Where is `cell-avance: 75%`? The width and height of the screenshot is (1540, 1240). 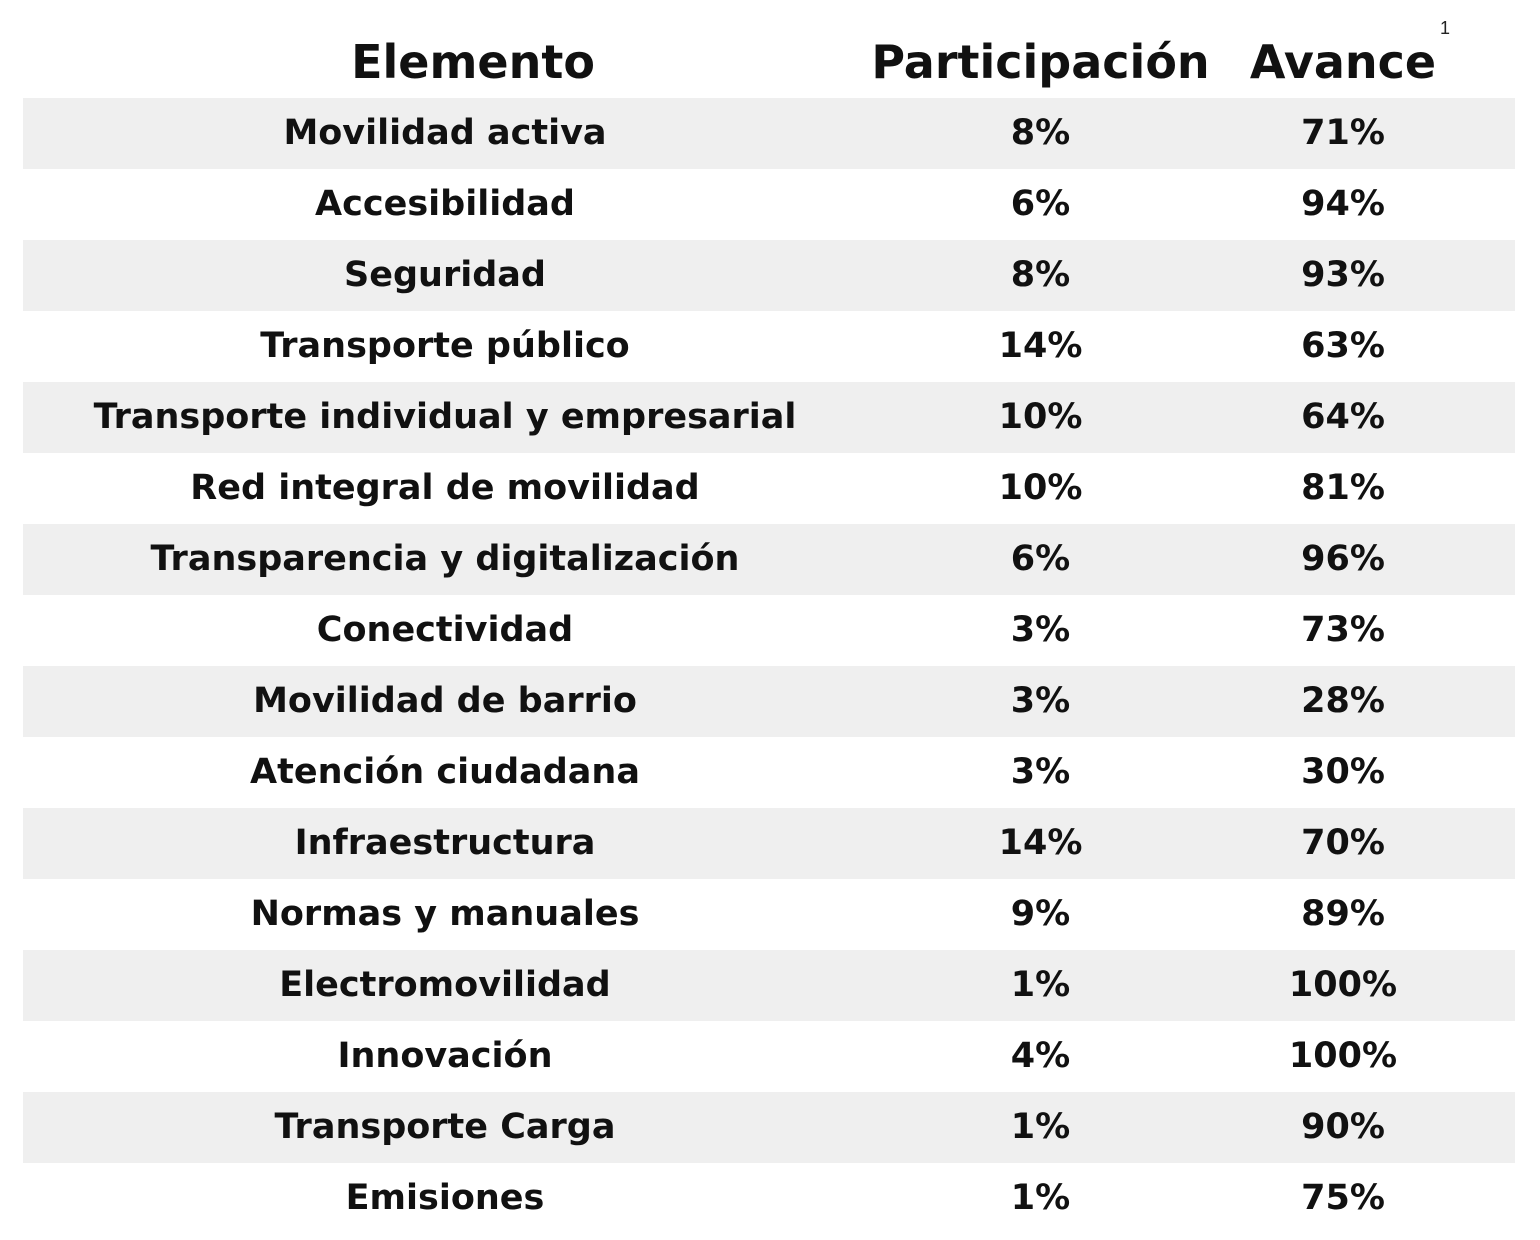 cell-avance: 75% is located at coordinates (1343, 1198).